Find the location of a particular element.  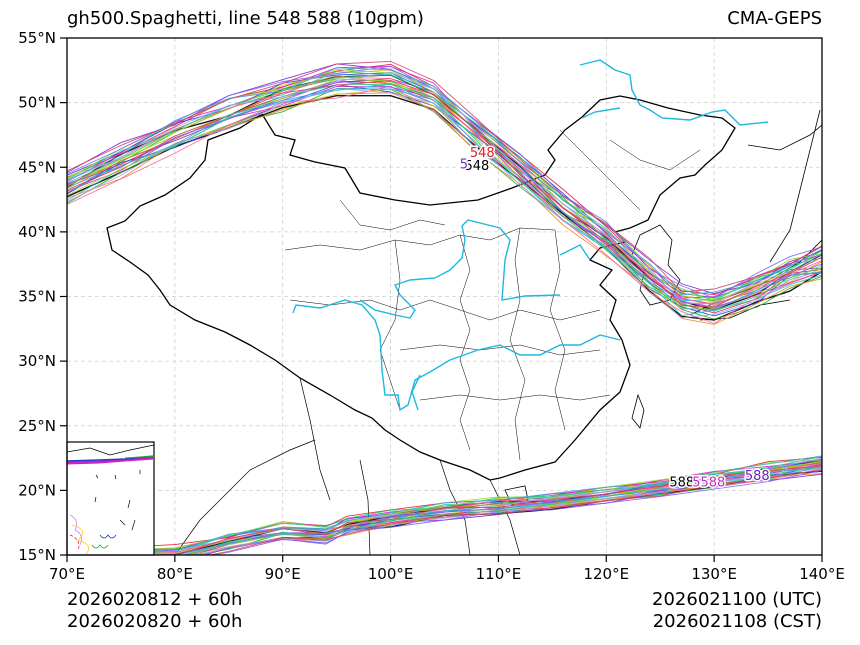

contour-label: 5588 is located at coordinates (708, 482).